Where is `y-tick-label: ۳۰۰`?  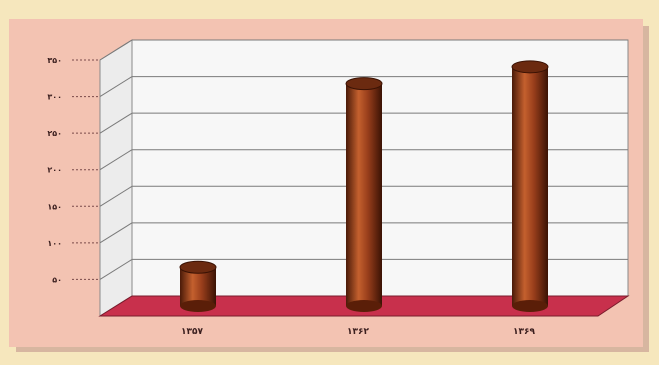 y-tick-label: ۳۰۰ is located at coordinates (54, 97).